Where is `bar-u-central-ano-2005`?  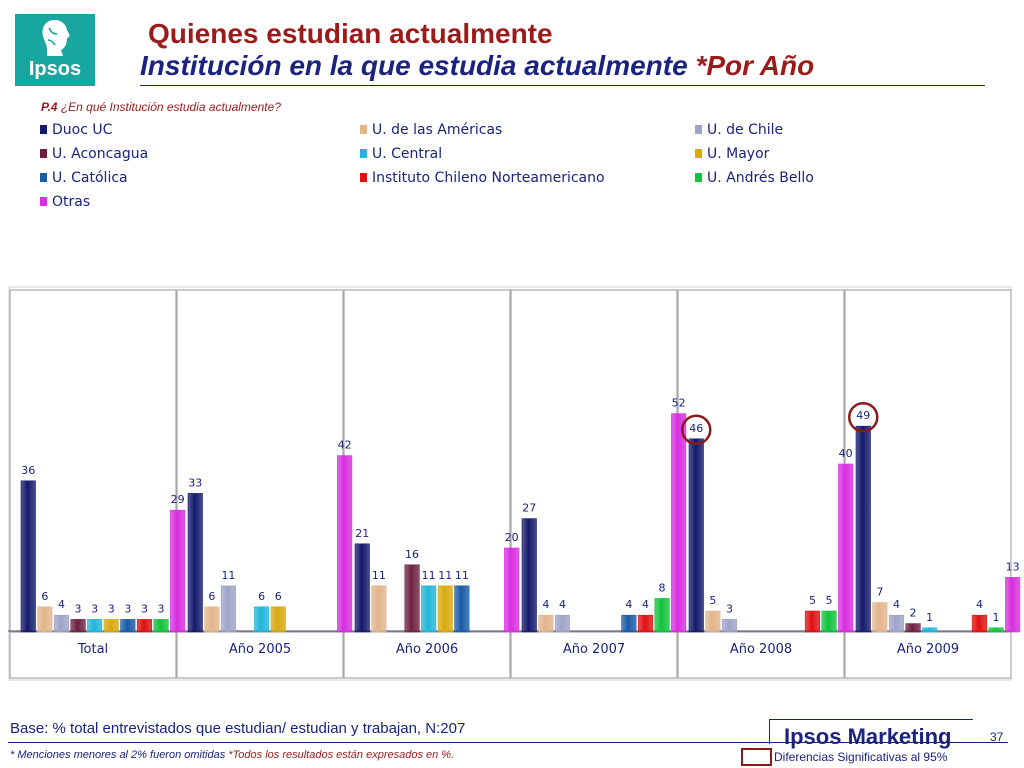 bar-u-central-ano-2005 is located at coordinates (262, 619).